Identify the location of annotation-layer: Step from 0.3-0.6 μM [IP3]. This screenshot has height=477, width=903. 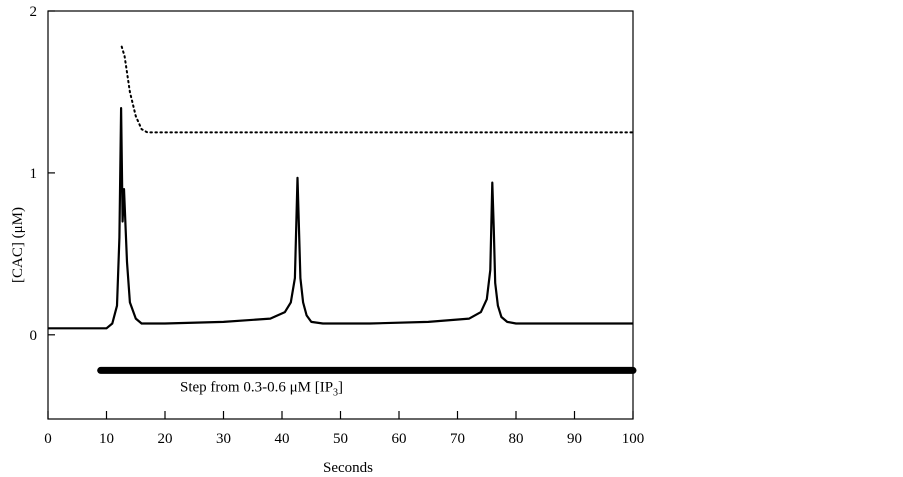
(367, 382).